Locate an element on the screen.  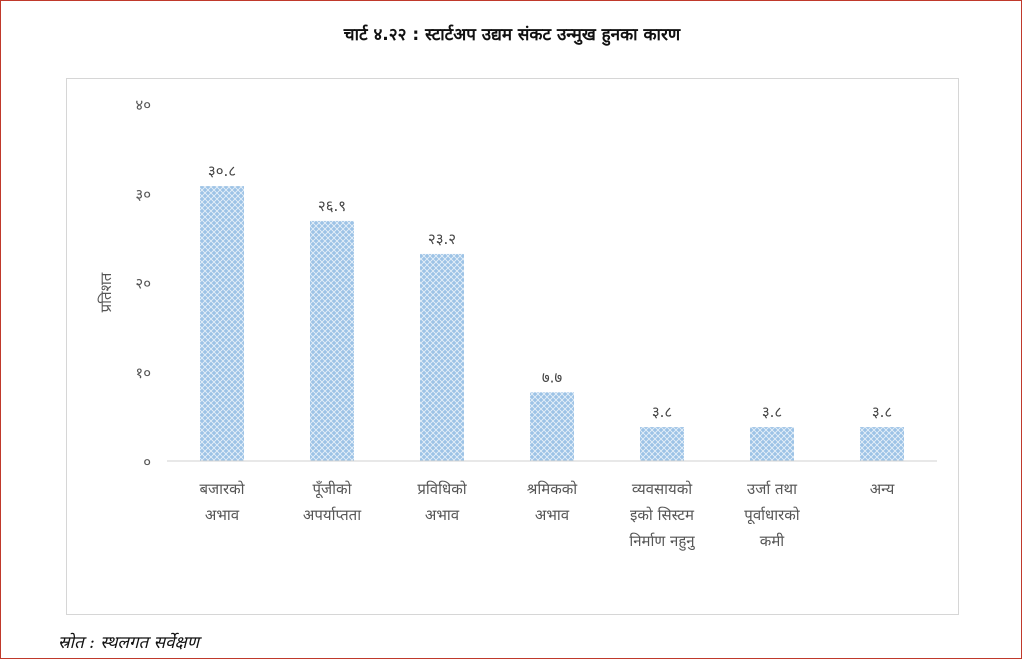
x-category-label: उर्जा तथा पूर्वाधारको कमी is located at coordinates (772, 515).